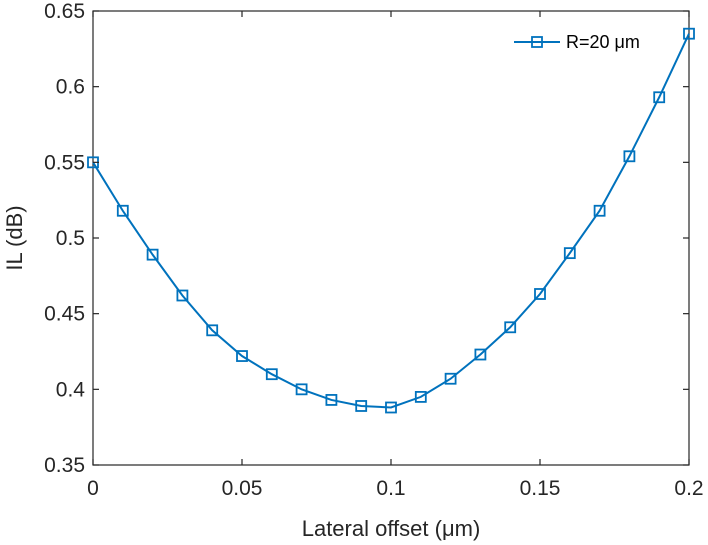 The image size is (708, 545). I want to click on y-tick-label: 0.4, so click(71, 389).